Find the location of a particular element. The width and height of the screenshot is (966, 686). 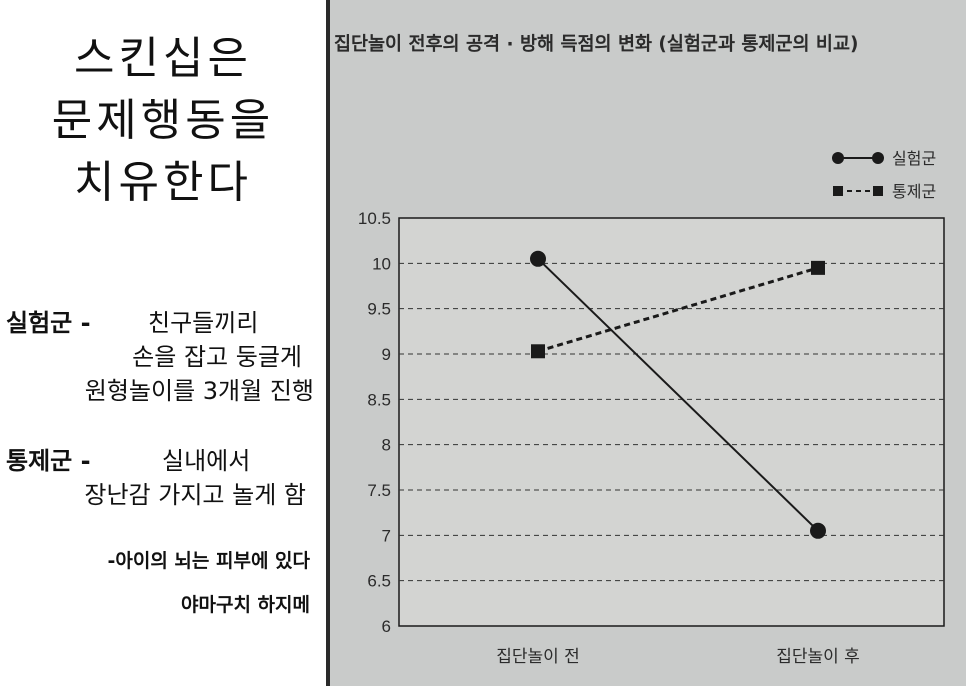

y-tick-label: 10.5 is located at coordinates (374, 218).